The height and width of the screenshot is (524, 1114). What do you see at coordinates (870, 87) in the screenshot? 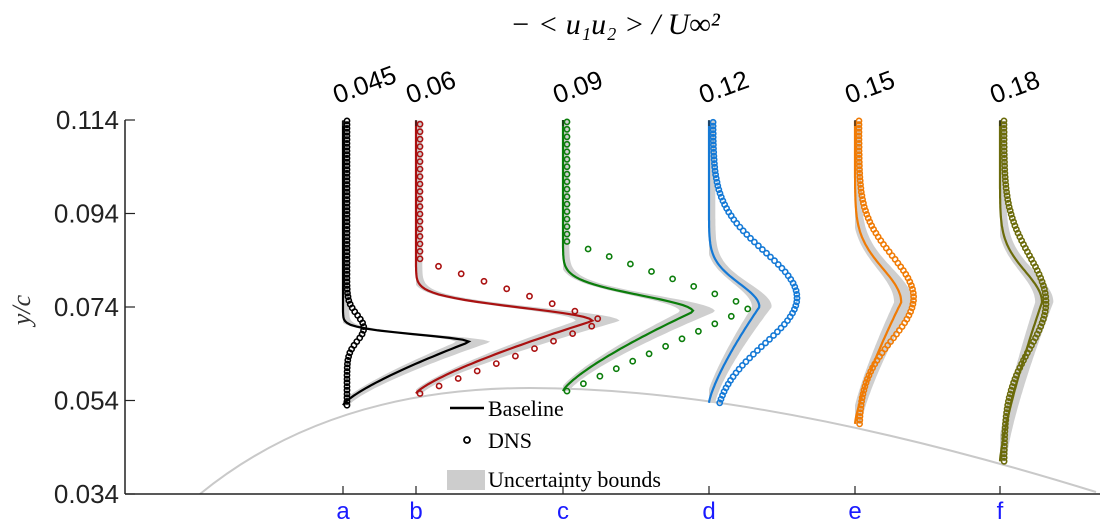
I see `profile-top-label: 0.15` at bounding box center [870, 87].